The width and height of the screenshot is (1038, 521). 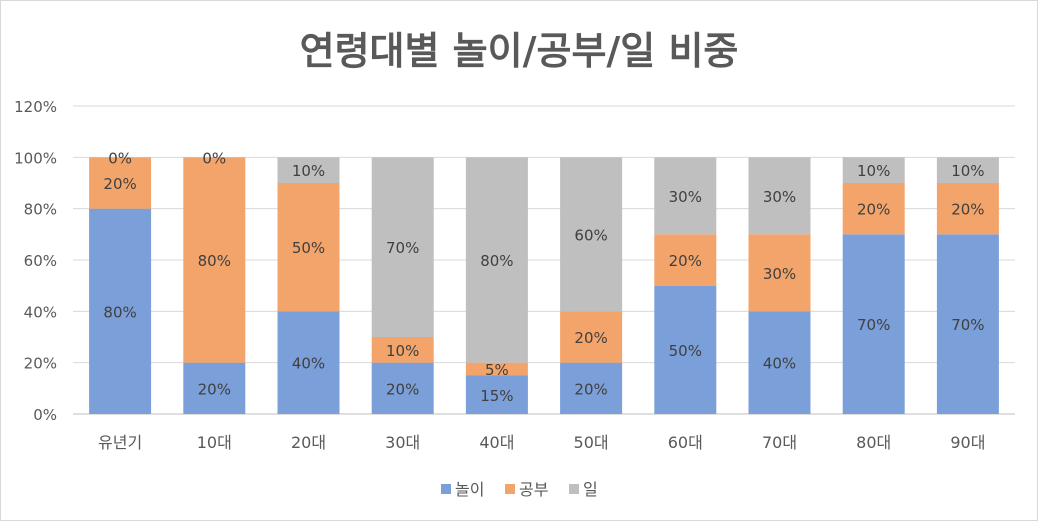 What do you see at coordinates (533, 489) in the screenshot?
I see `legend-label: 공부` at bounding box center [533, 489].